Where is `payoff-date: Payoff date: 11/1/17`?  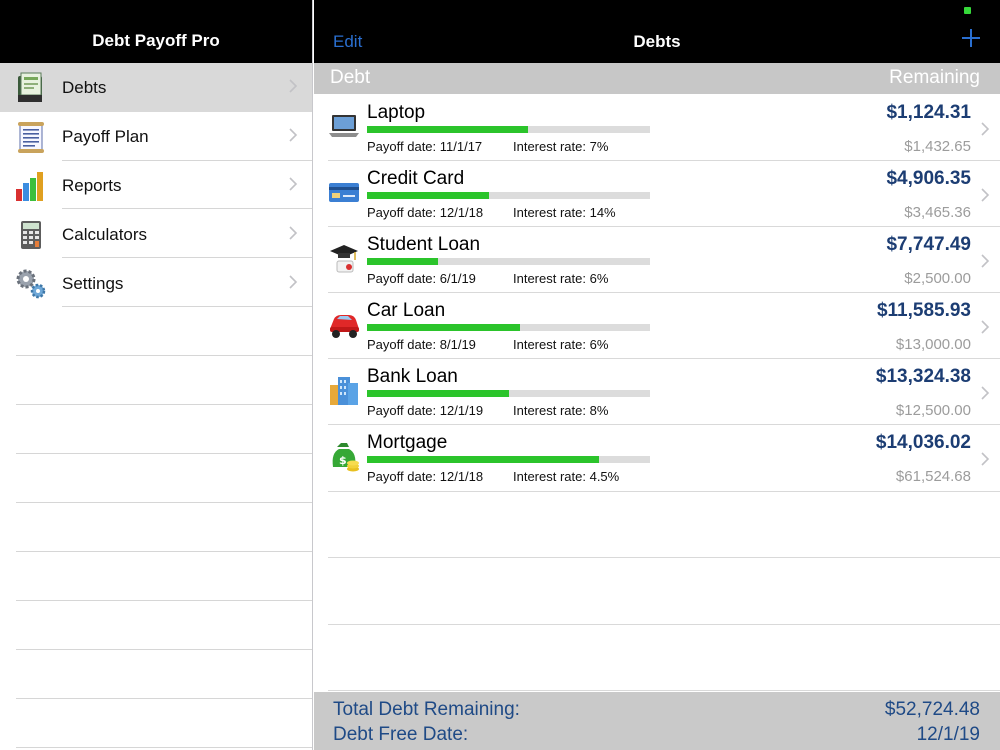
payoff-date: Payoff date: 11/1/17 is located at coordinates (425, 146).